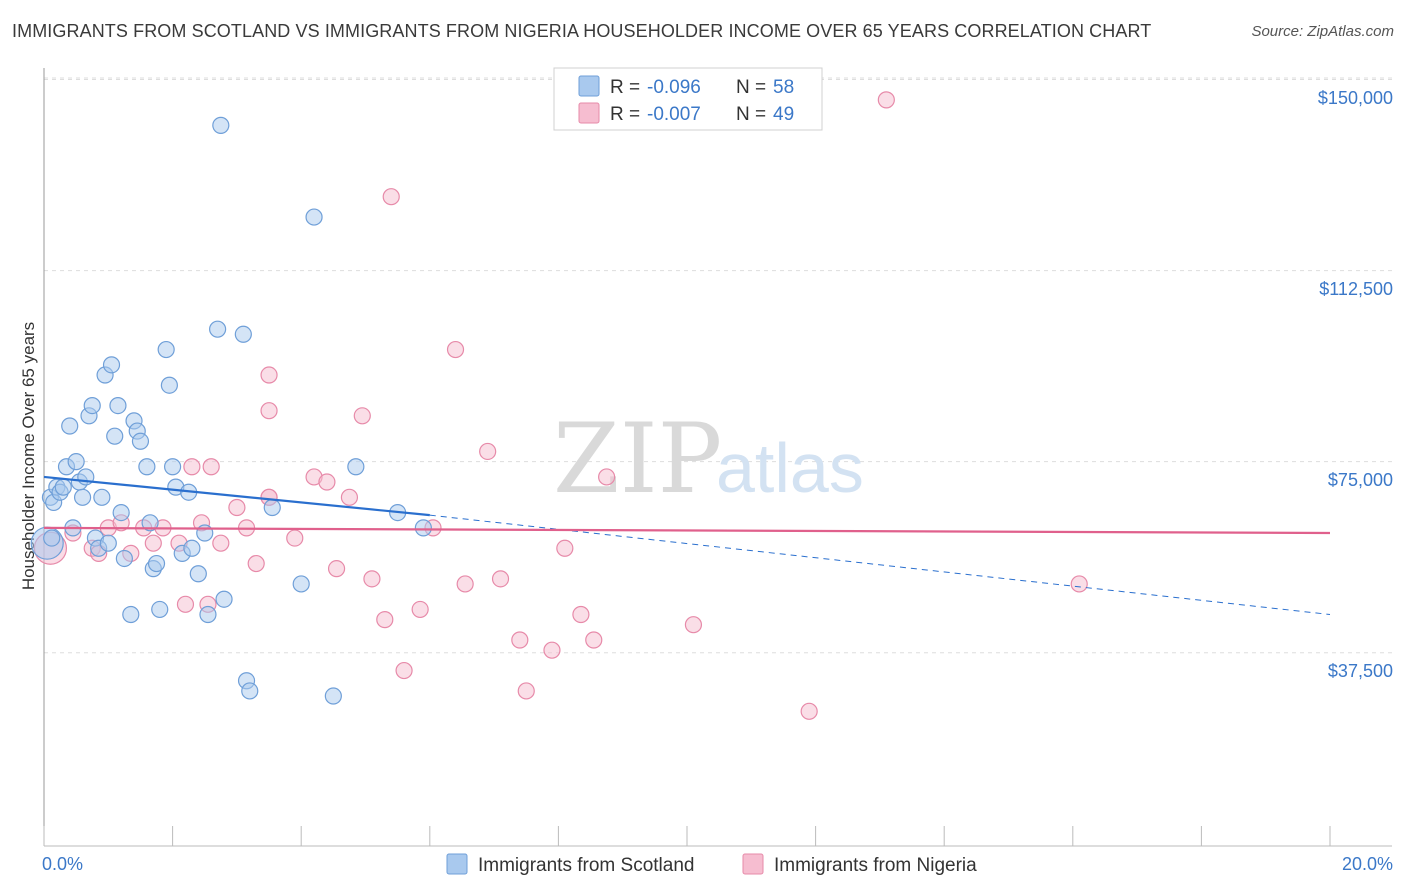 Image resolution: width=1406 pixels, height=892 pixels. Describe the element at coordinates (1355, 98) in the screenshot. I see `y-tick-label-150000: $150,000` at that location.